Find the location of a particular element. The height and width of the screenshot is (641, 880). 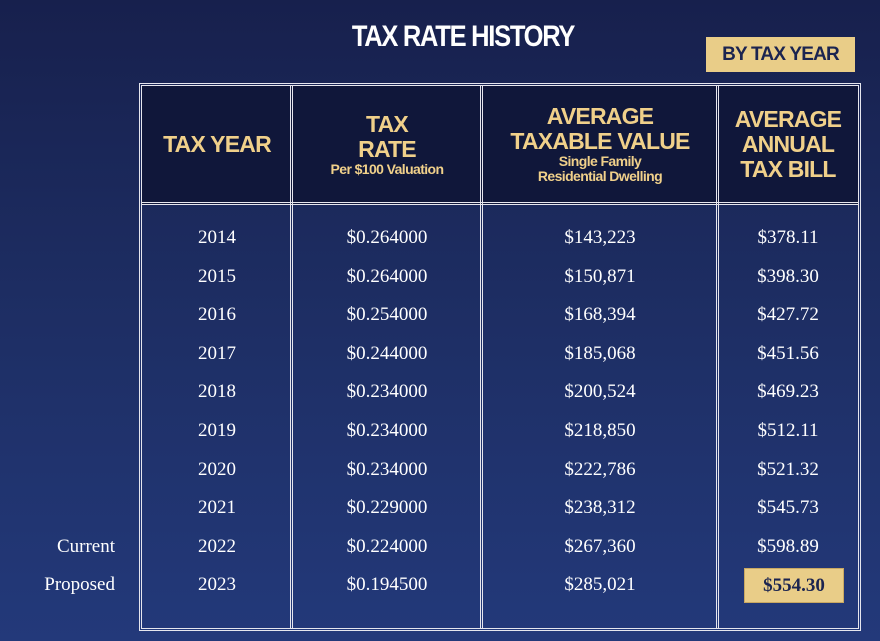

table-cell: $545.73 is located at coordinates (788, 508).